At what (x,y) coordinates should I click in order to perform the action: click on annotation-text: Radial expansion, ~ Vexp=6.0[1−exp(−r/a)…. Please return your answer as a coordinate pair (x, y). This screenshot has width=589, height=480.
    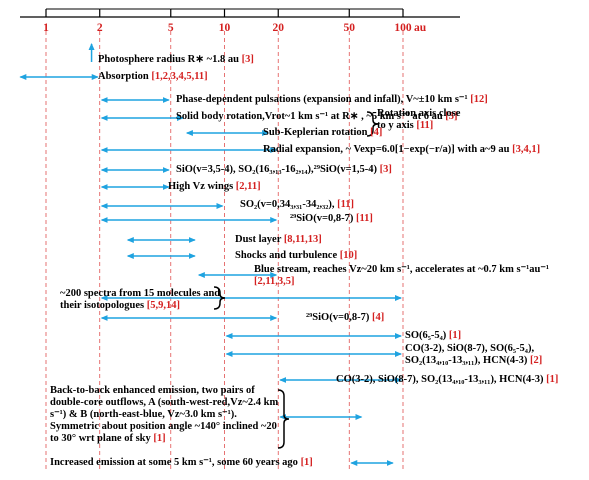
    Looking at the image, I should click on (388, 149).